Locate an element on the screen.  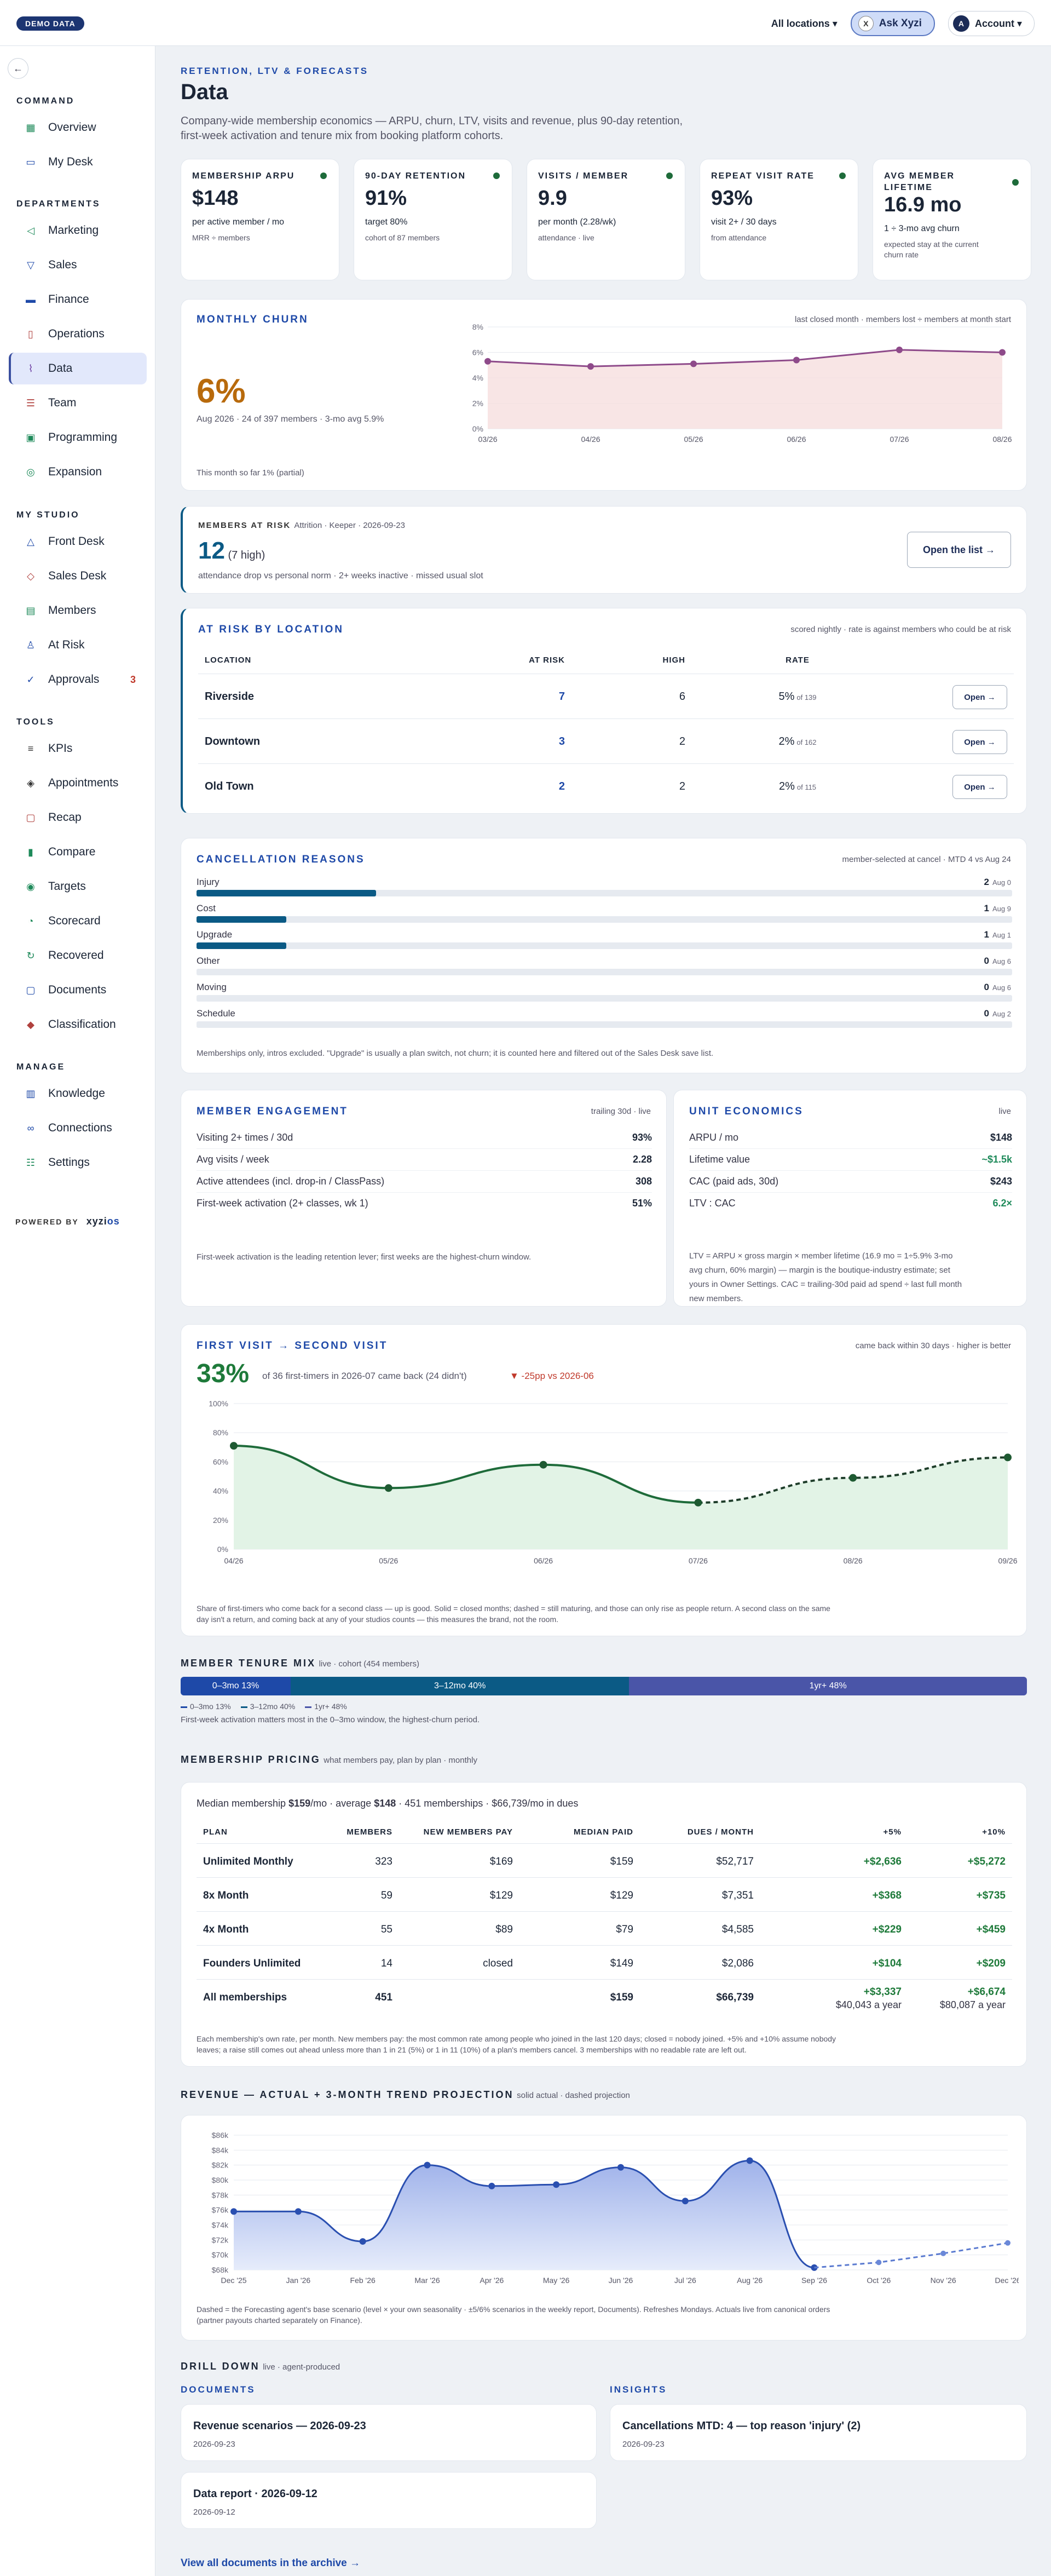
sidebar-item-recovered: ↻ Recovered is located at coordinates (78, 956).